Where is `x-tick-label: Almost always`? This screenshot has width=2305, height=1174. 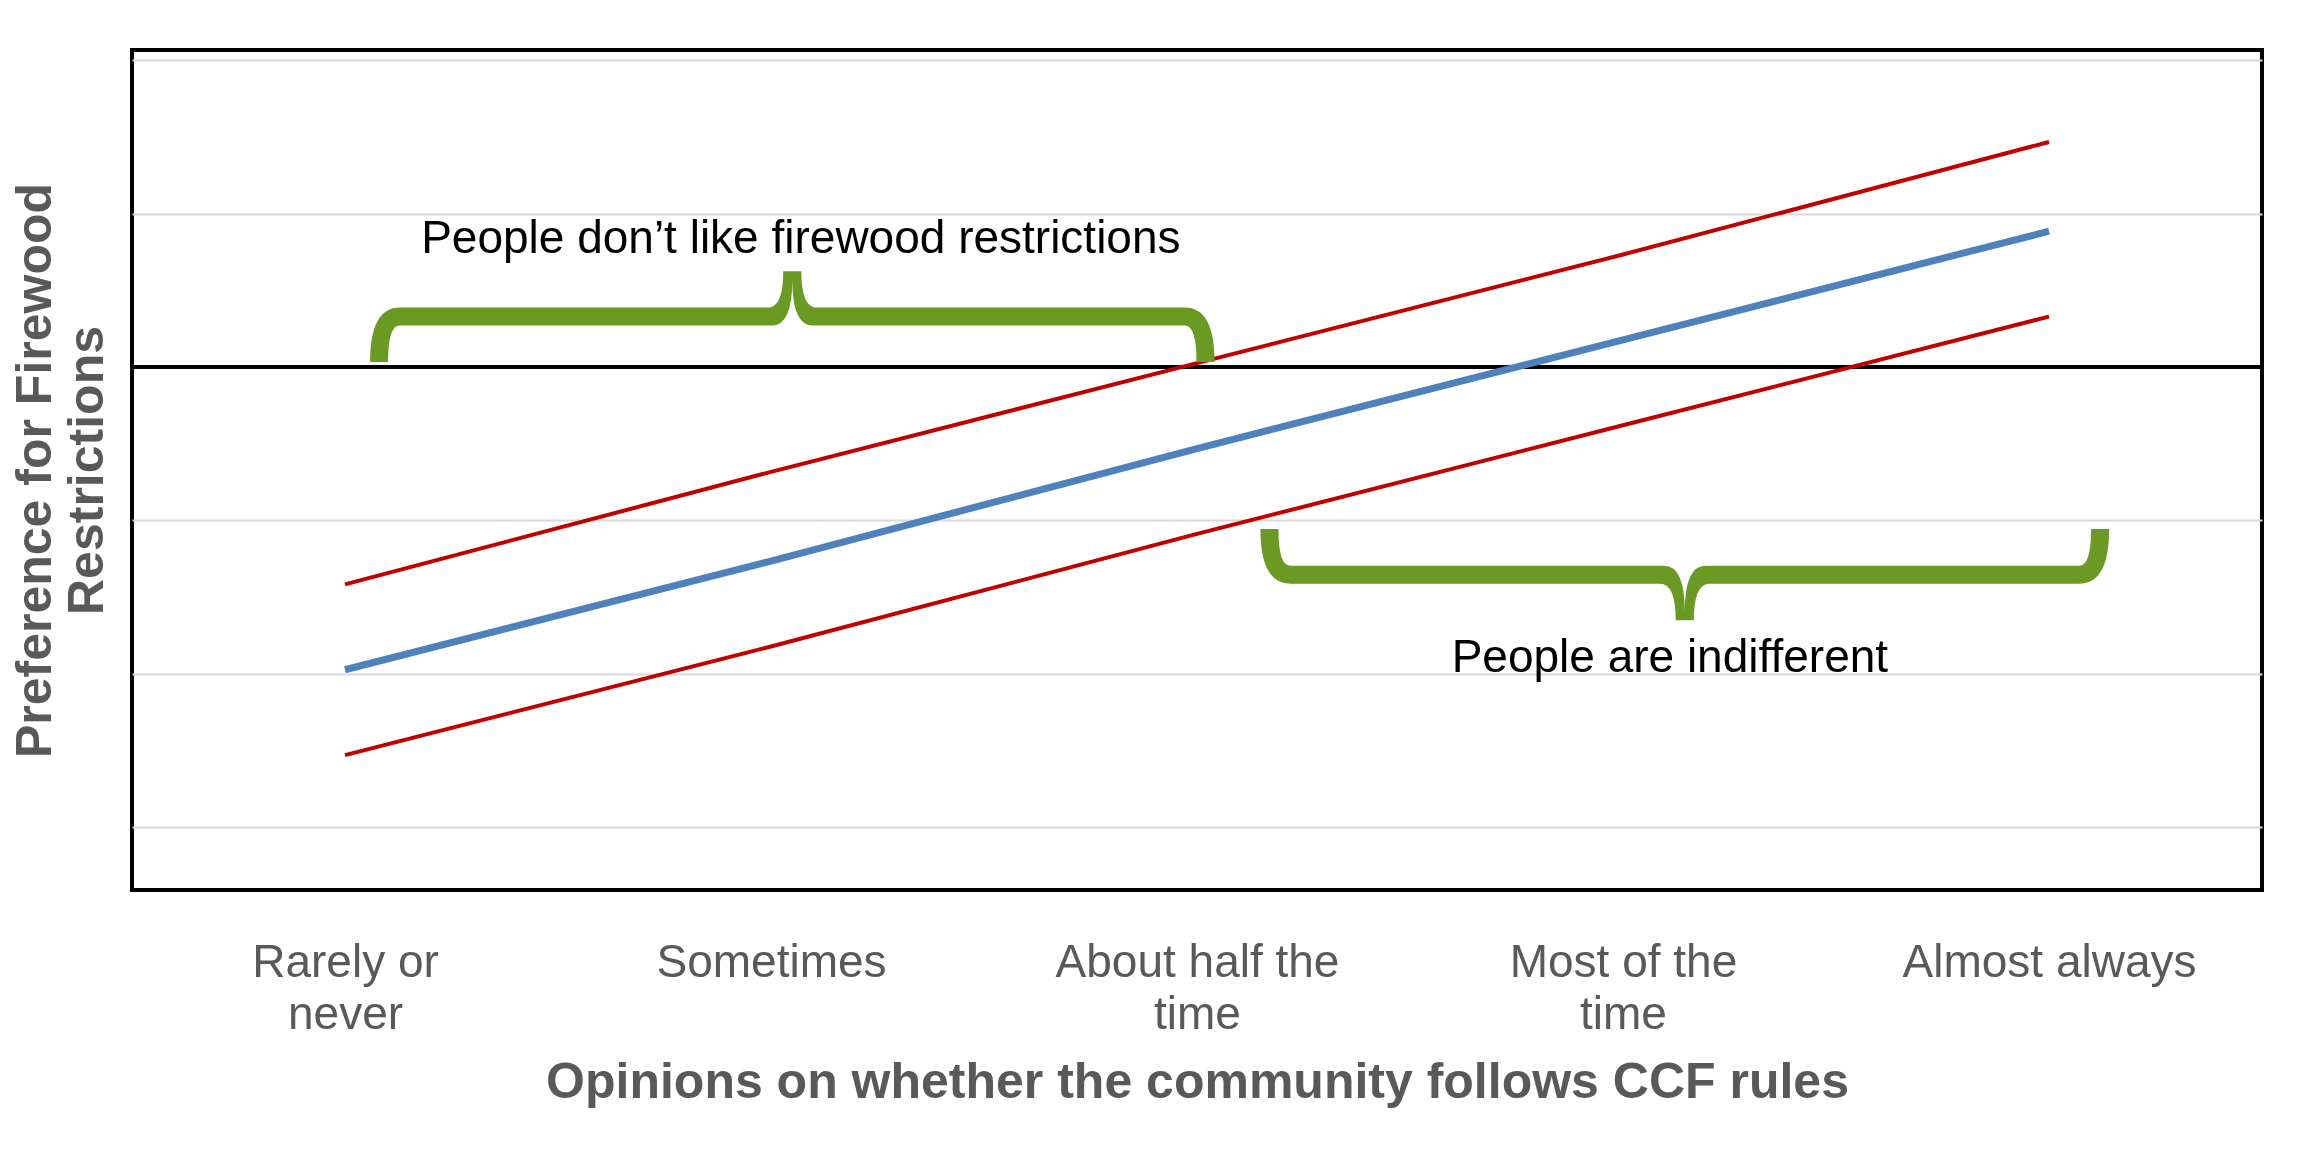
x-tick-label: Almost always is located at coordinates (2049, 960).